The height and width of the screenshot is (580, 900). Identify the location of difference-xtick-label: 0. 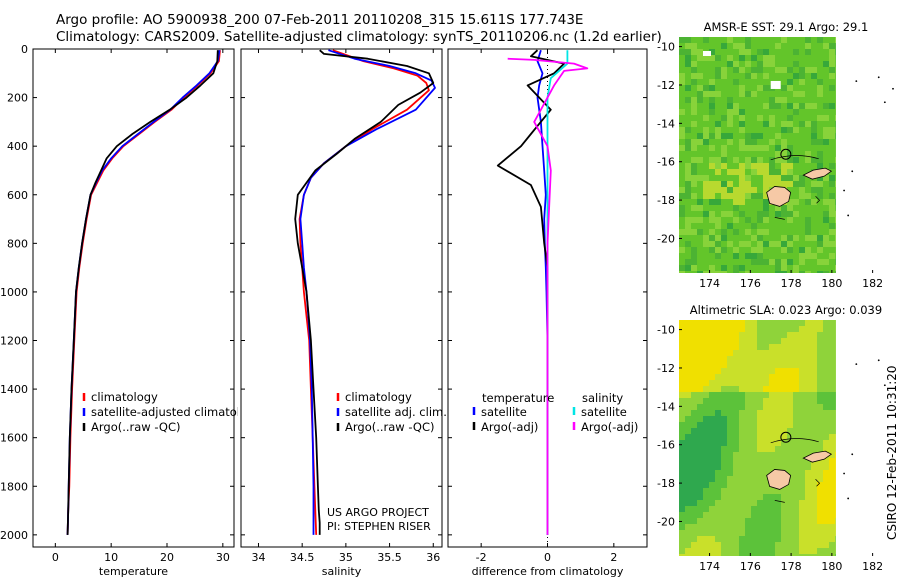
(547, 557).